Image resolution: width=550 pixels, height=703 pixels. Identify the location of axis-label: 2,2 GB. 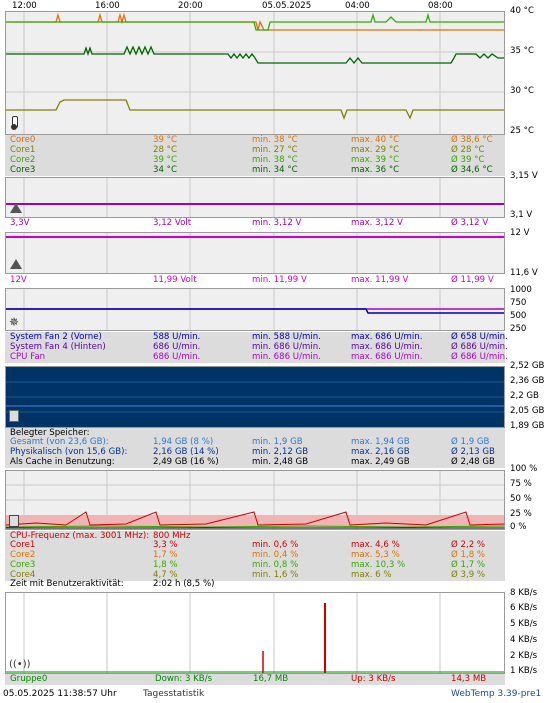
(524, 396).